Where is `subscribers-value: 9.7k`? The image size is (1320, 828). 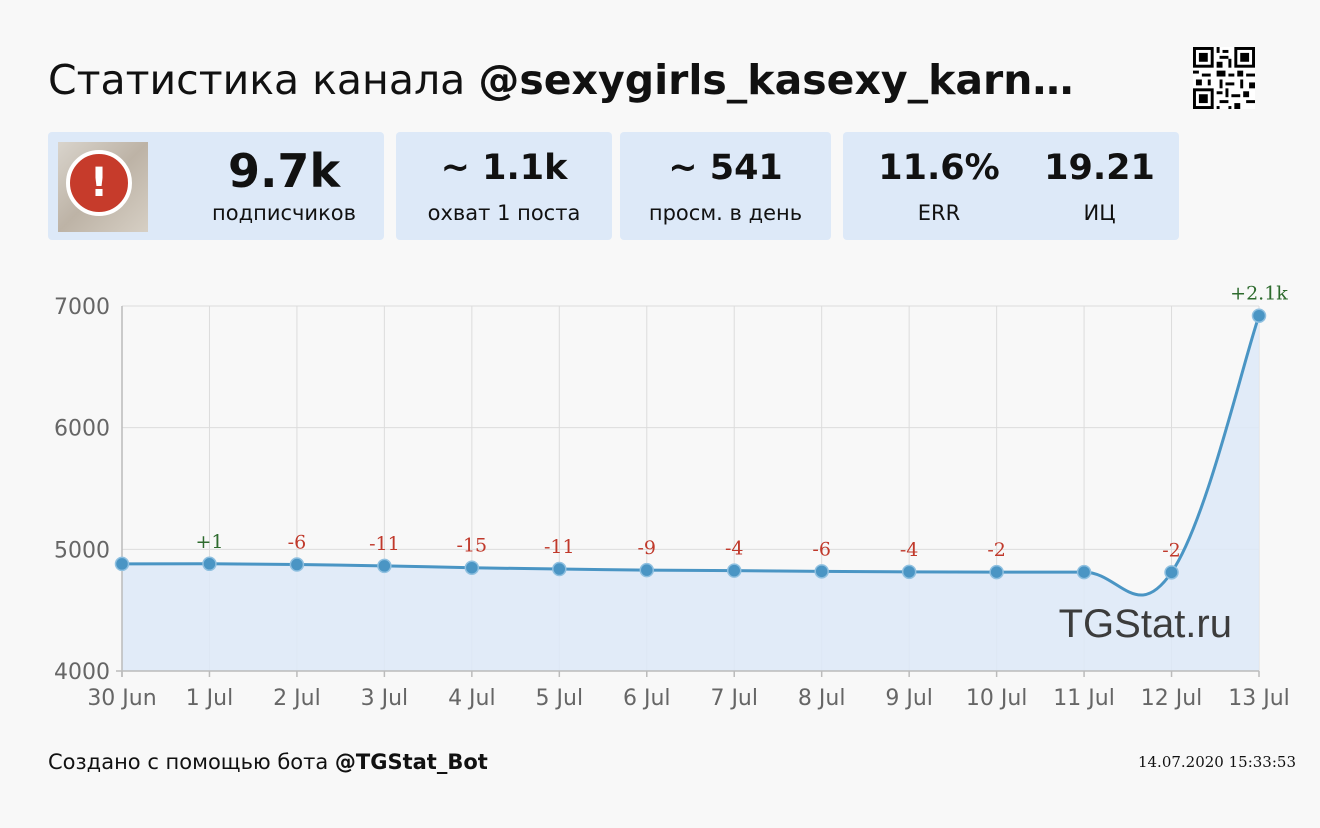 subscribers-value: 9.7k is located at coordinates (284, 171).